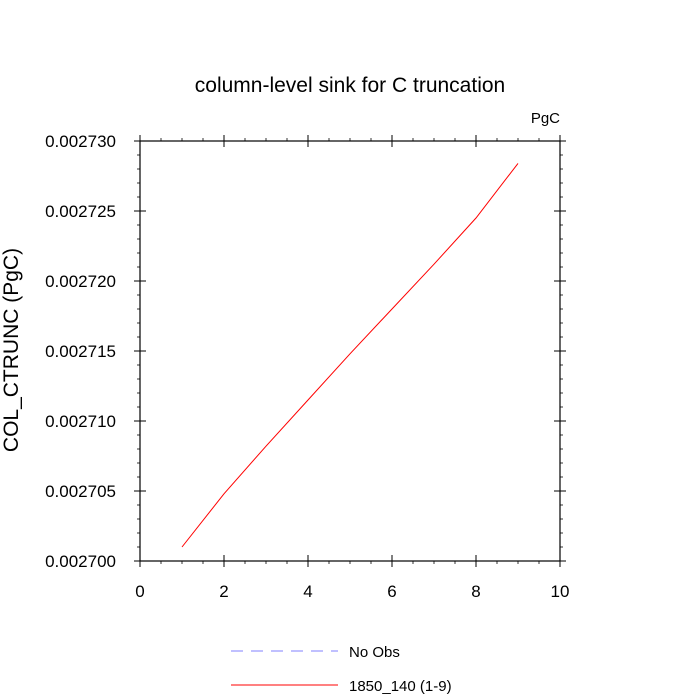 The width and height of the screenshot is (700, 700). Describe the element at coordinates (391, 591) in the screenshot. I see `x-tick-label: 6` at that location.